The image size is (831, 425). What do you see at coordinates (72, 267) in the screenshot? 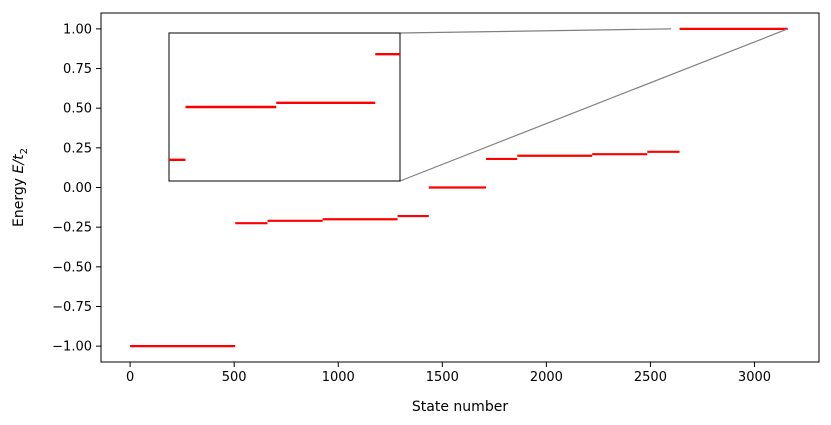
I see `y-tick-label-6: −0.50` at bounding box center [72, 267].